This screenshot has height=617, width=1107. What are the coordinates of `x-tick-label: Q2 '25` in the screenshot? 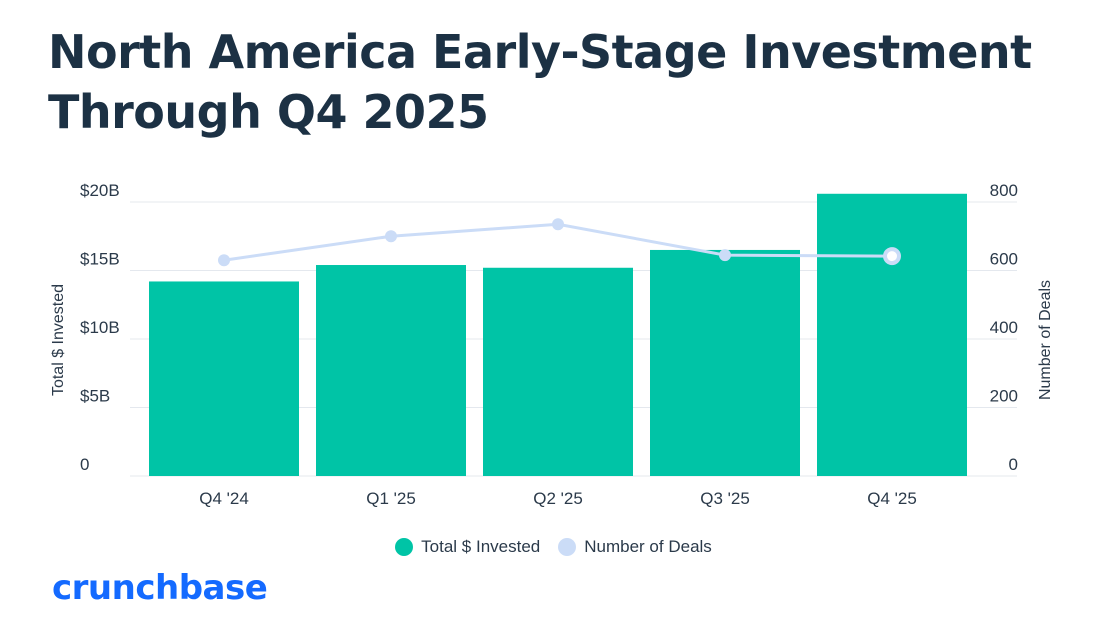 It's located at (558, 498).